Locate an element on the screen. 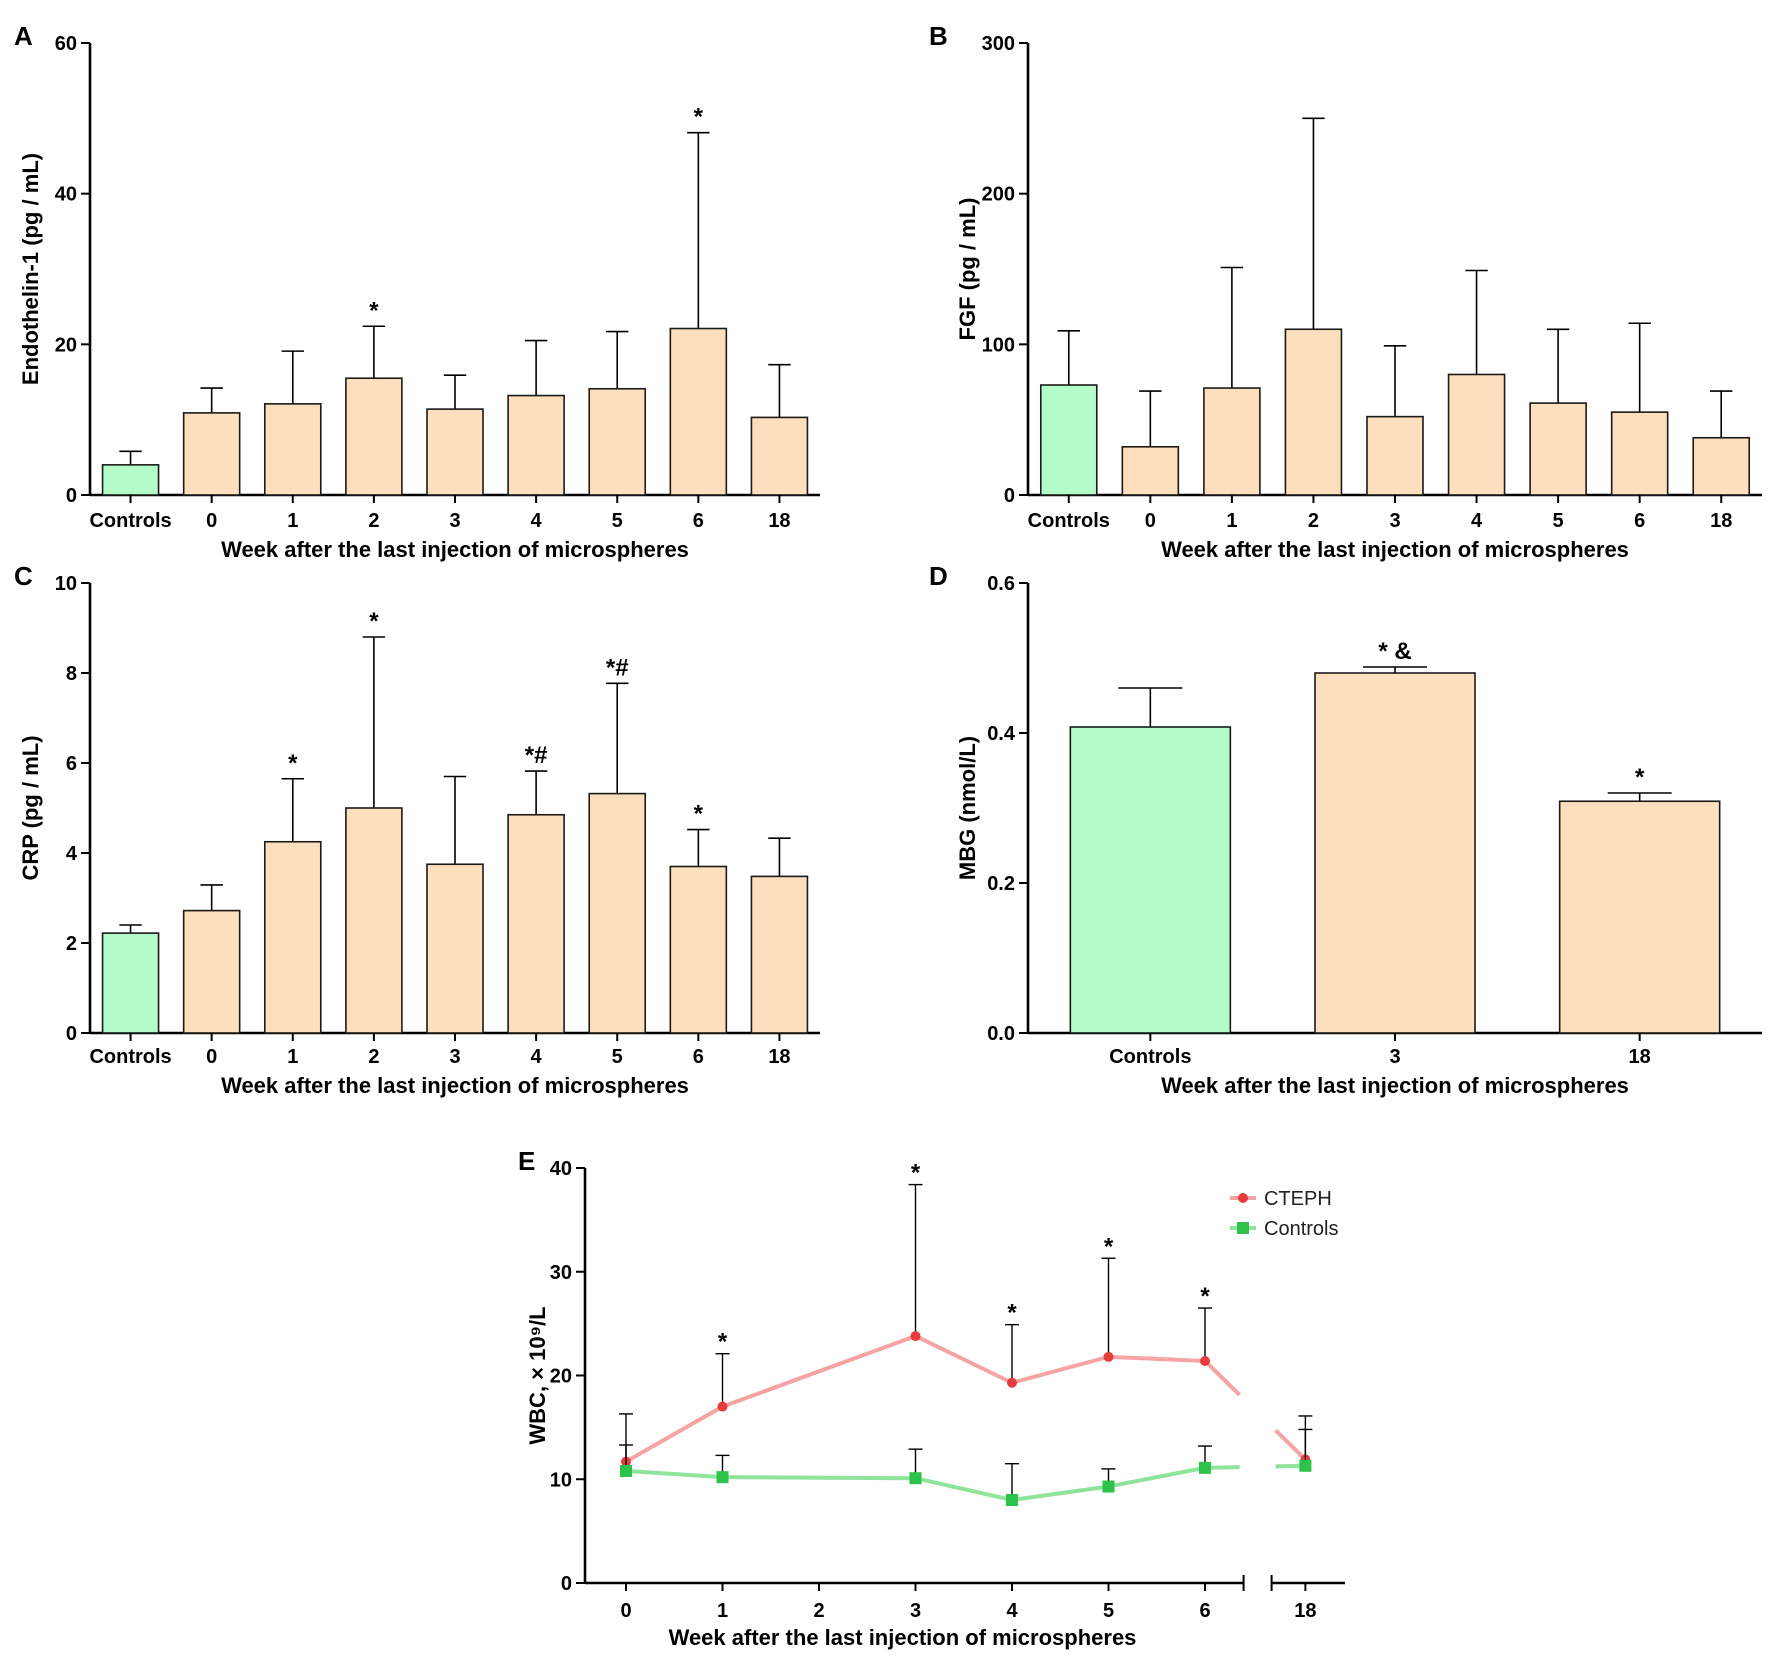 This screenshot has width=1778, height=1662. y-tick-label: 0.6 is located at coordinates (1001, 584).